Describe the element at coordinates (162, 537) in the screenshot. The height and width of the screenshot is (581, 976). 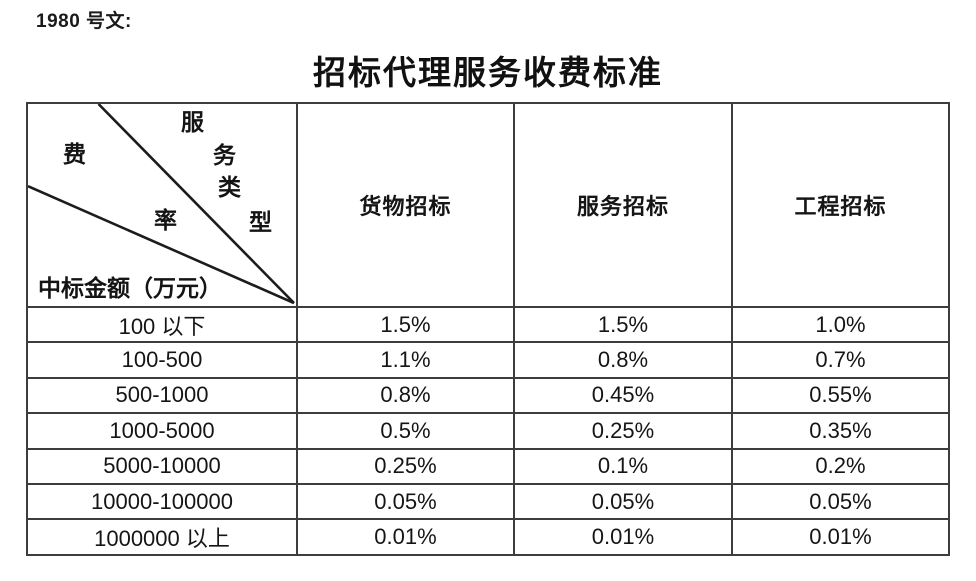
I see `amount-range-cell: 1000000 以上` at that location.